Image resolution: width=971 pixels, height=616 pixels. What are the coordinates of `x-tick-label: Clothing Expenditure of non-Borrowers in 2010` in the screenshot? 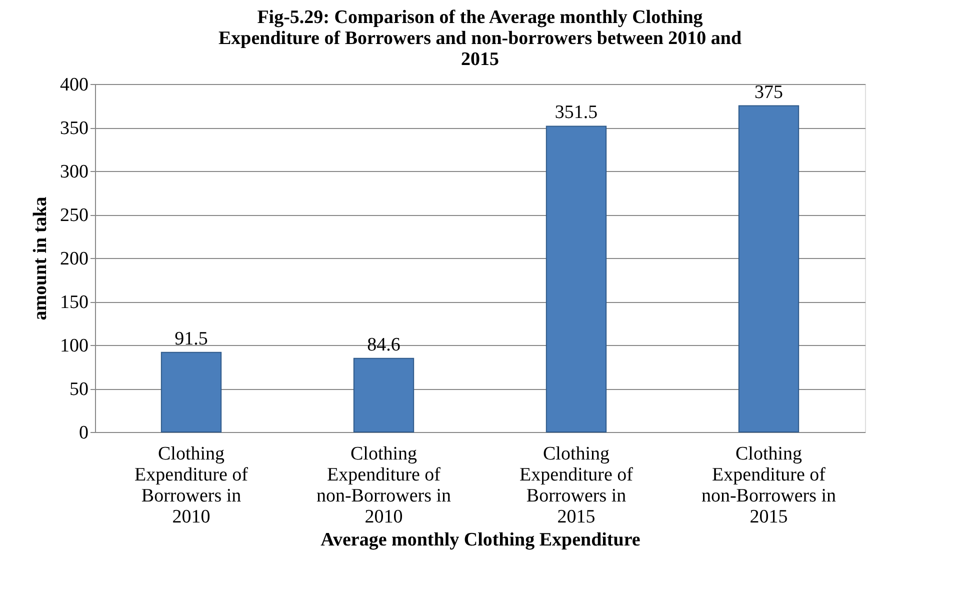 It's located at (384, 486).